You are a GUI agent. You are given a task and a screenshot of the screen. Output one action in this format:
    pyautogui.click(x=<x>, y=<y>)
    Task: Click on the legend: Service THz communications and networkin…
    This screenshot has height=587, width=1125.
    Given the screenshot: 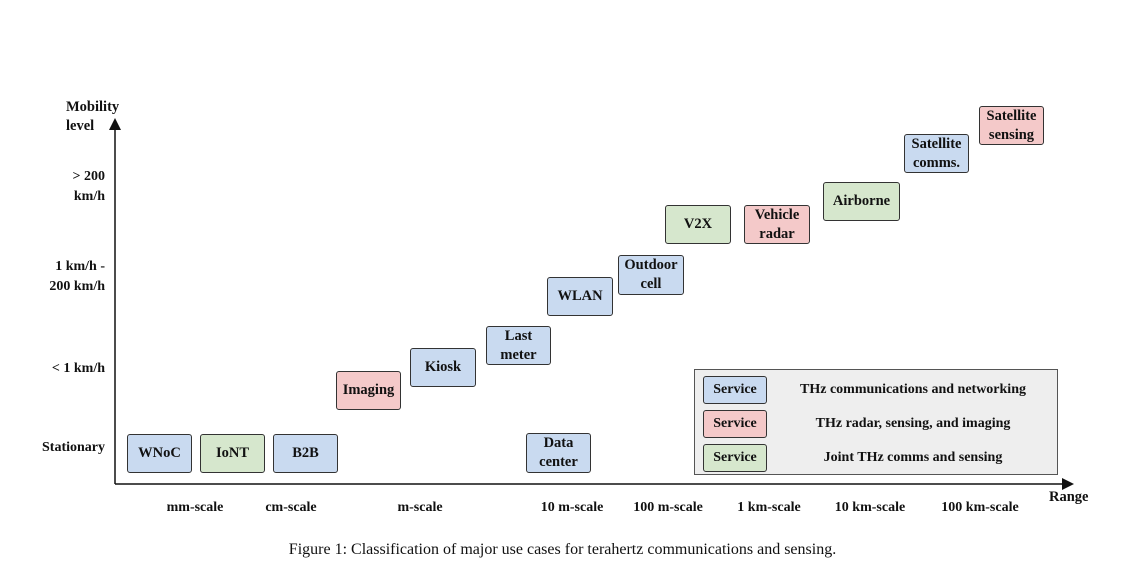 What is the action you would take?
    pyautogui.click(x=876, y=422)
    